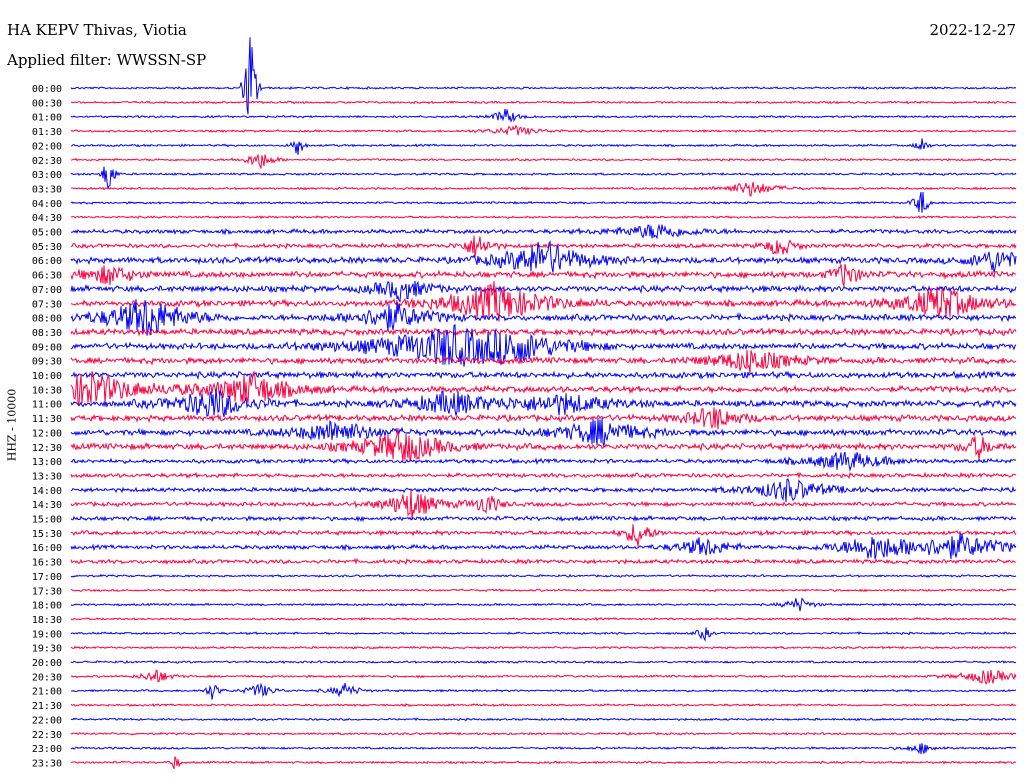 The image size is (1024, 780). I want to click on row-label: 17:00, so click(47, 577).